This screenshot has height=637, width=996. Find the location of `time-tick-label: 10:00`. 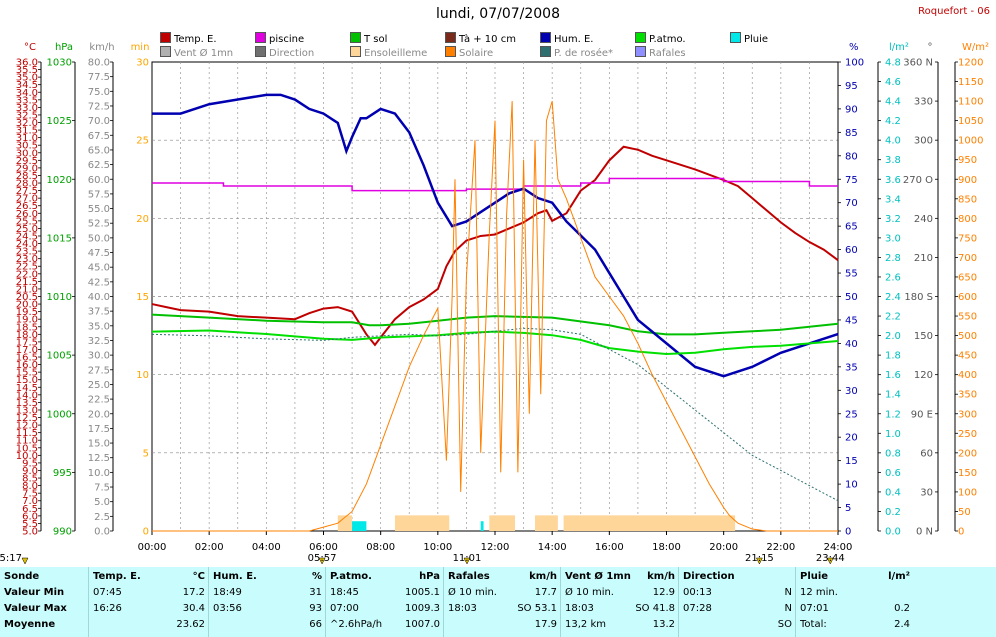

time-tick-label: 10:00 is located at coordinates (437, 547).